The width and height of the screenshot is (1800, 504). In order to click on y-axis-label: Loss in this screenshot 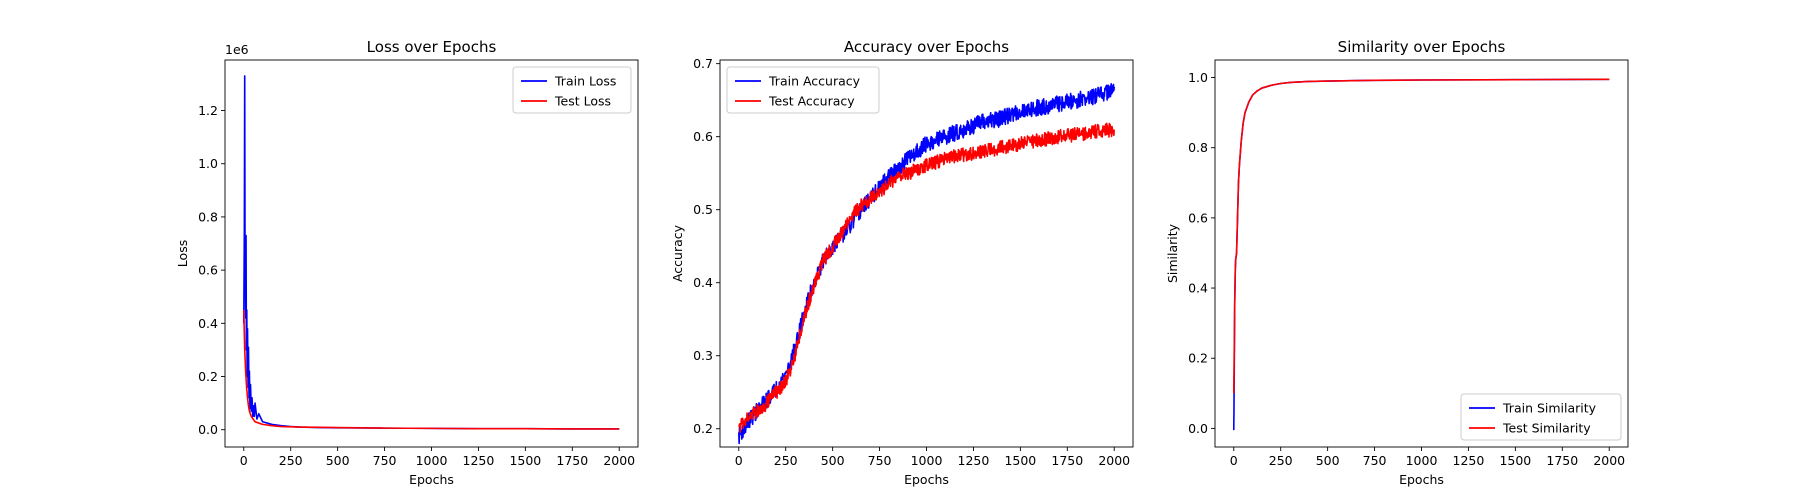, I will do `click(182, 253)`.